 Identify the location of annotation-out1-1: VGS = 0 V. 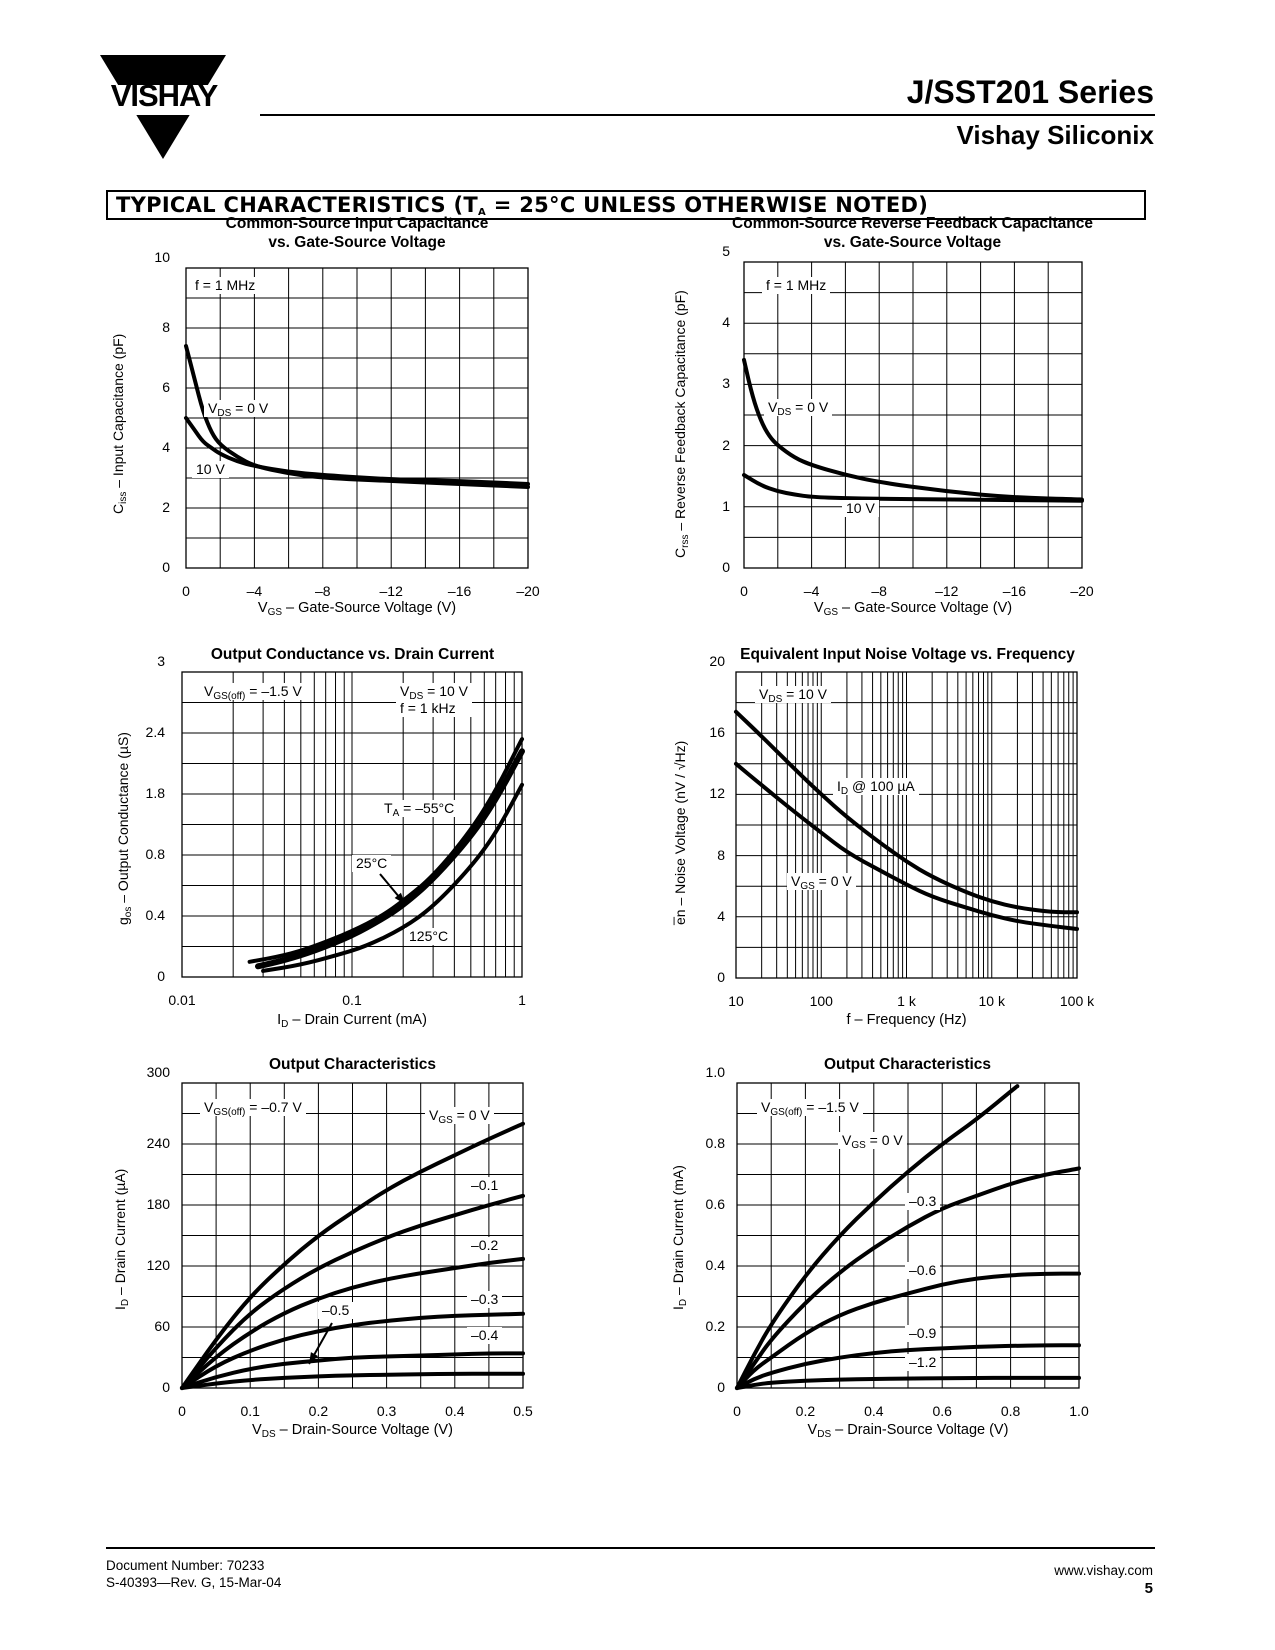
(459, 1116).